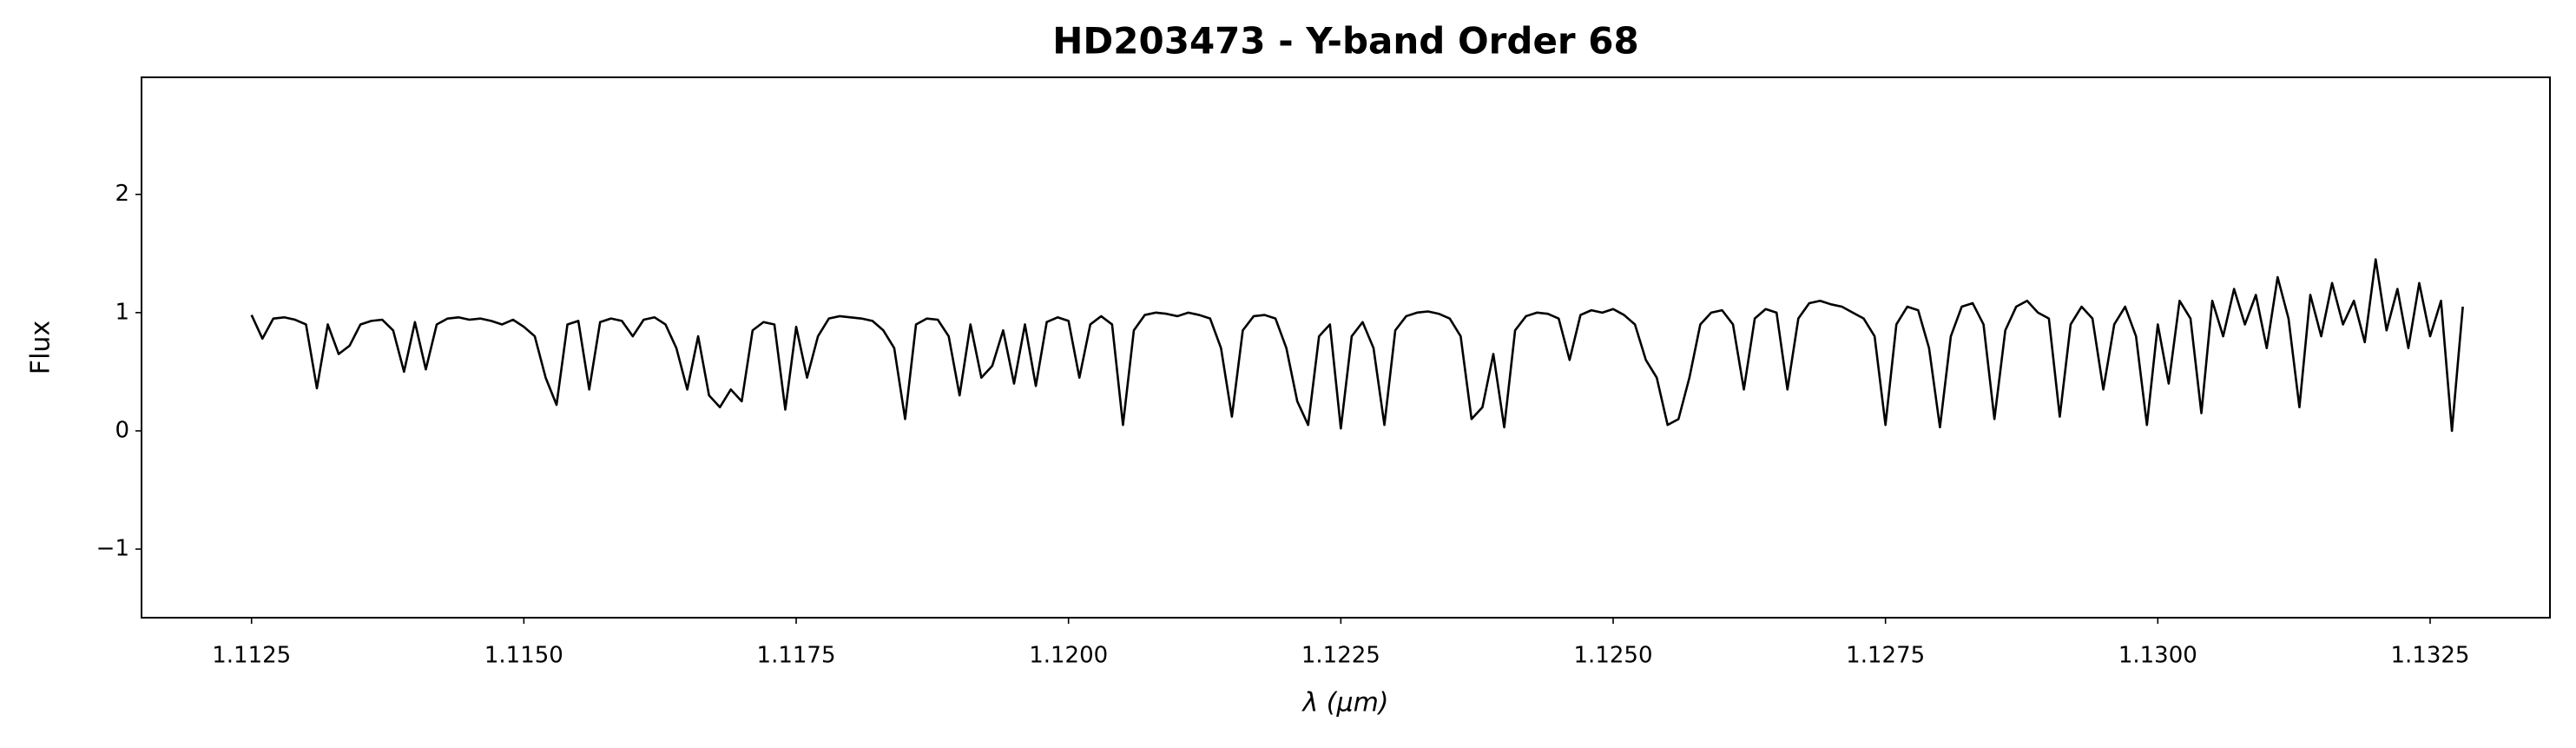 This screenshot has height=748, width=2576. Describe the element at coordinates (112, 549) in the screenshot. I see `y-tick-label: −1` at that location.